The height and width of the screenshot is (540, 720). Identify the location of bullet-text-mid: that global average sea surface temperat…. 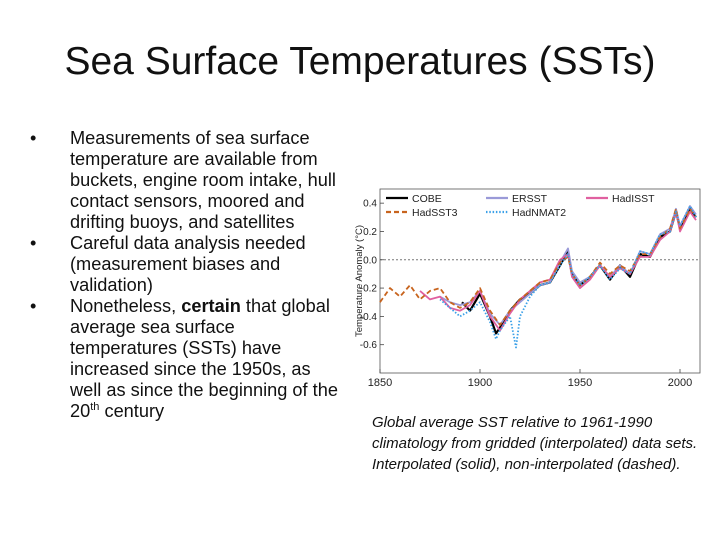
(204, 358).